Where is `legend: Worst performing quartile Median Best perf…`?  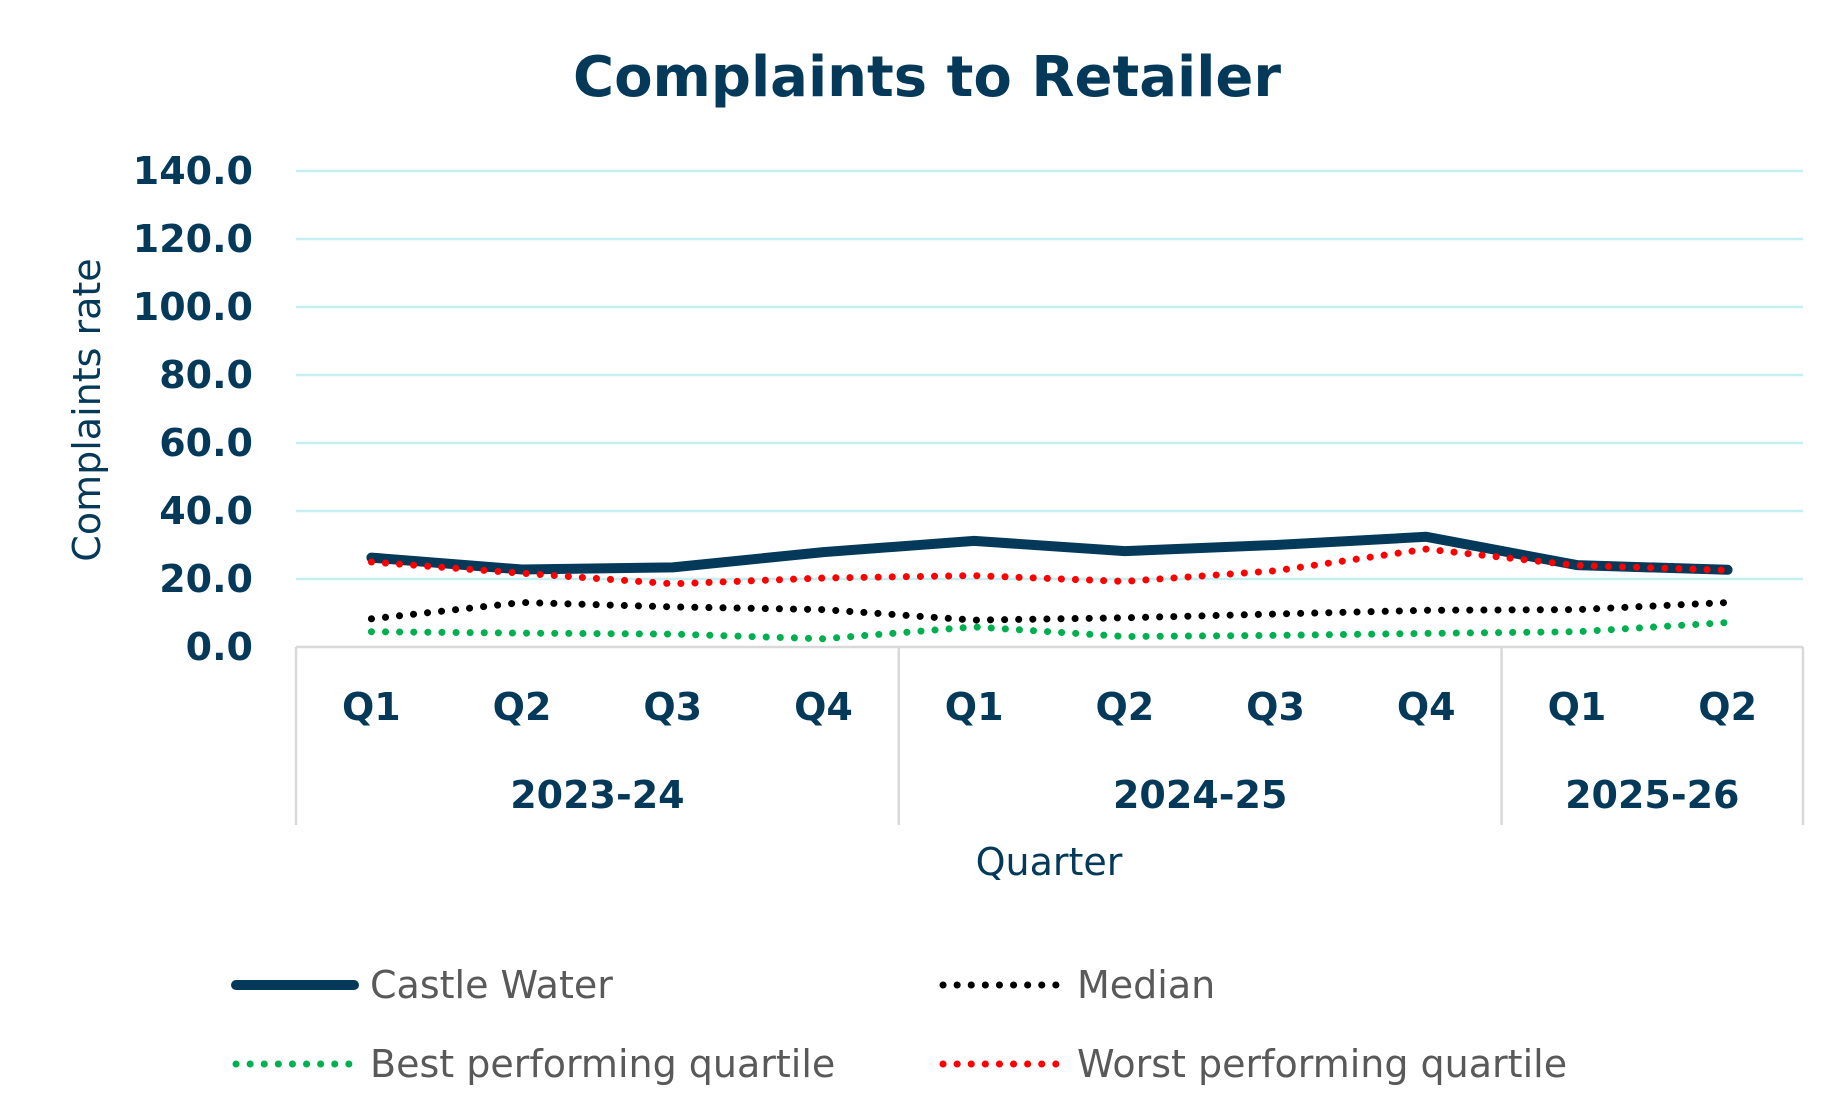 legend: Worst performing quartile Median Best perf… is located at coordinates (899, 1024).